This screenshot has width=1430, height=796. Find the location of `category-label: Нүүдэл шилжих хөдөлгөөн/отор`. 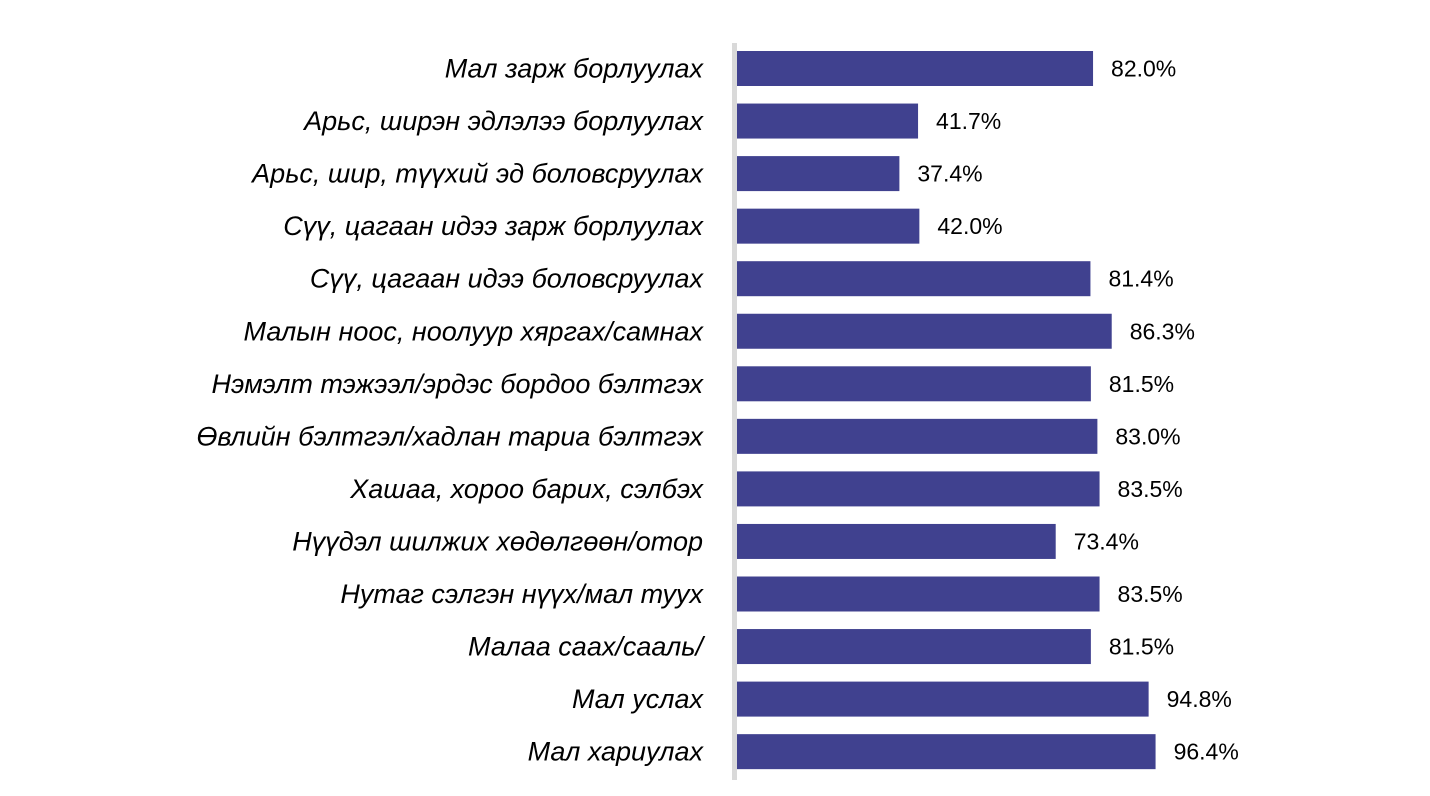

category-label: Нүүдэл шилжих хөдөлгөөн/отор is located at coordinates (497, 541).